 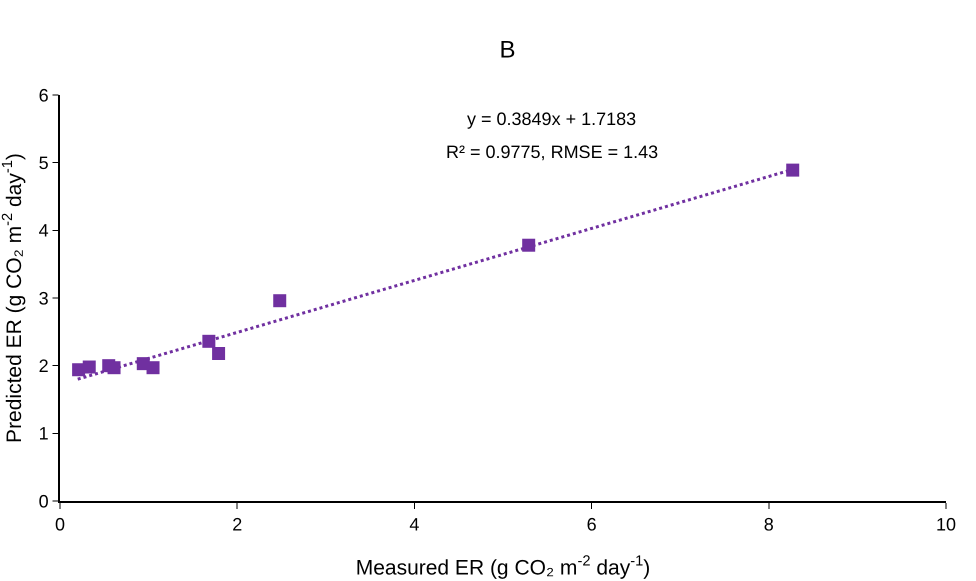 What do you see at coordinates (43, 366) in the screenshot?
I see `y-tick-label: 2` at bounding box center [43, 366].